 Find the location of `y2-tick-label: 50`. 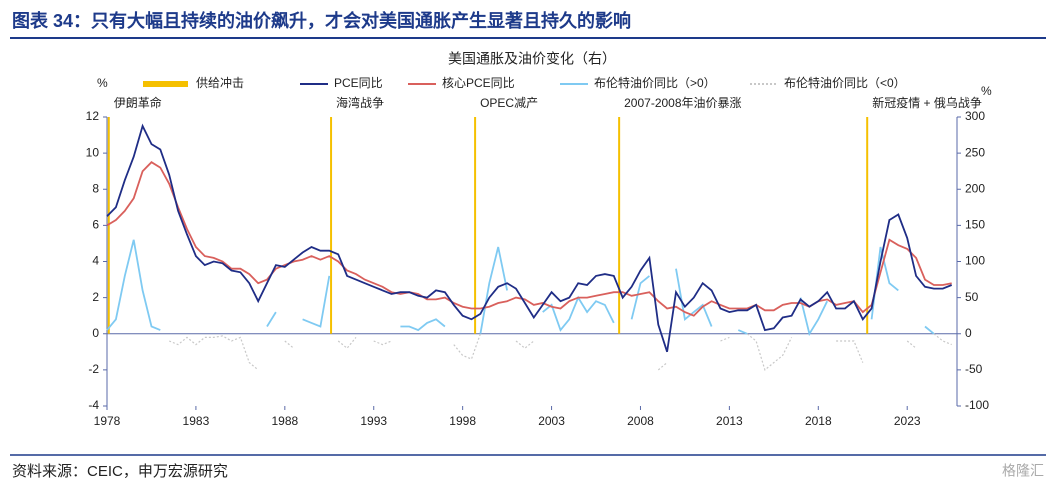

y2-tick-label: 50 is located at coordinates (972, 297).